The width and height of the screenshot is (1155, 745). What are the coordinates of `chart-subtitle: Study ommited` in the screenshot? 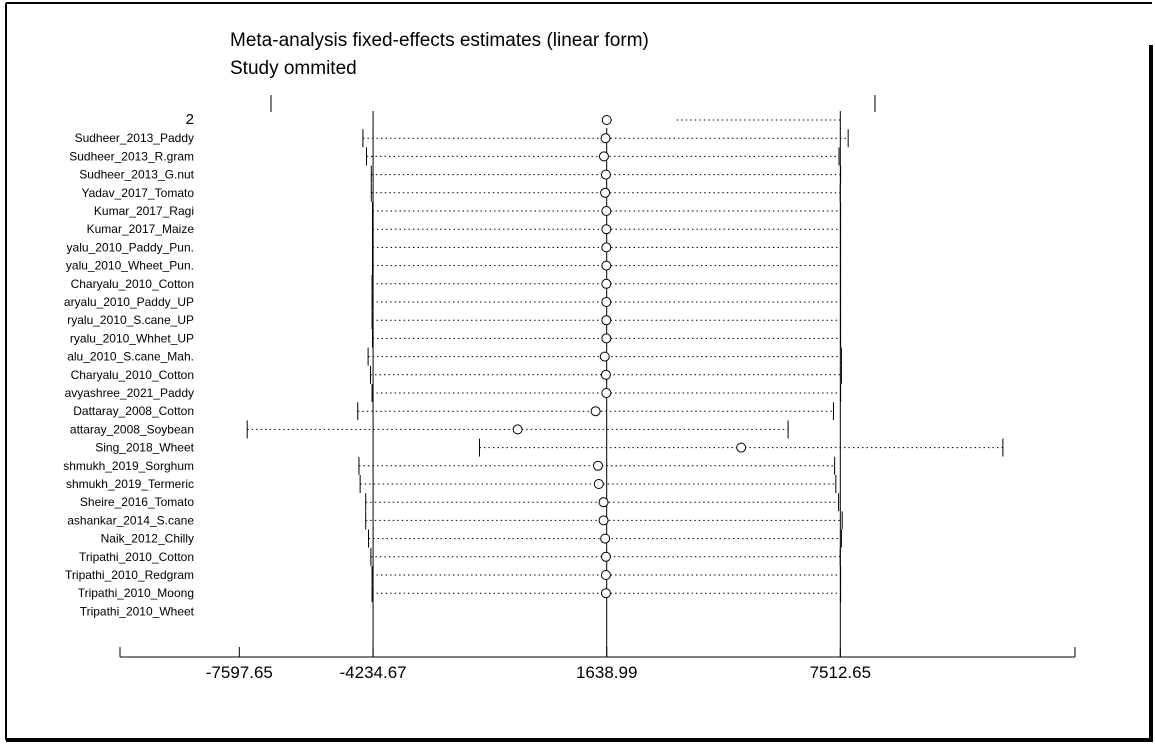 It's located at (293, 68).